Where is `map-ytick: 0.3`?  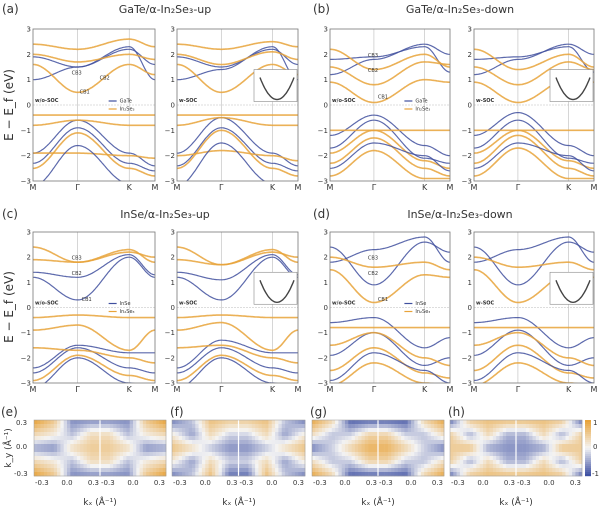 map-ytick: 0.3 is located at coordinates (21, 423).